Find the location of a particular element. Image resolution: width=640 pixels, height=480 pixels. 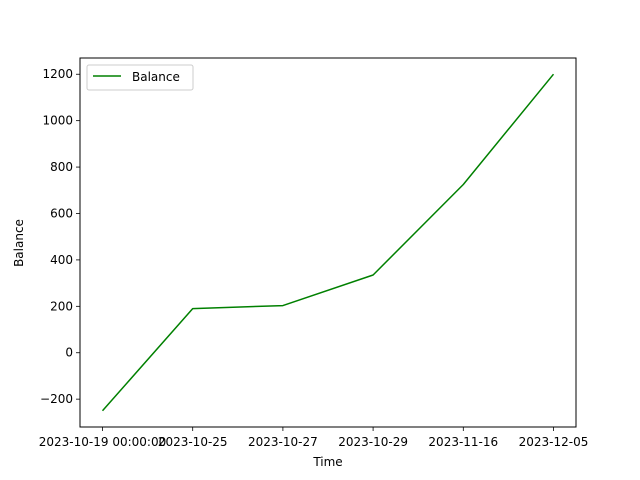

legend-box is located at coordinates (140, 77).